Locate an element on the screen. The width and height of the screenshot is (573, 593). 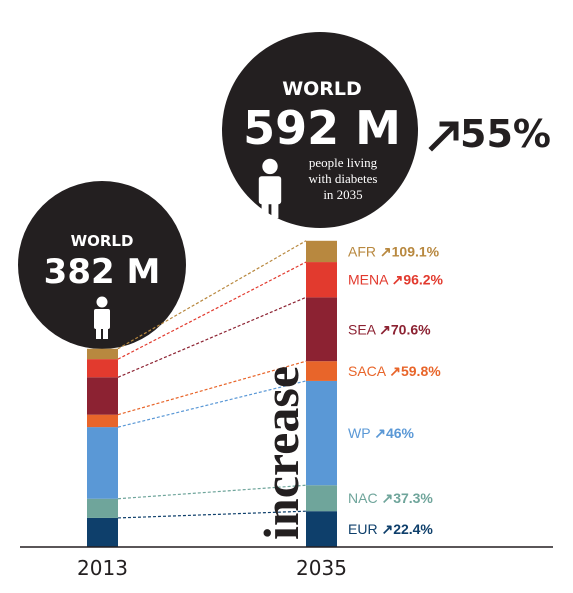
total-change: 55% is located at coordinates (489, 134).